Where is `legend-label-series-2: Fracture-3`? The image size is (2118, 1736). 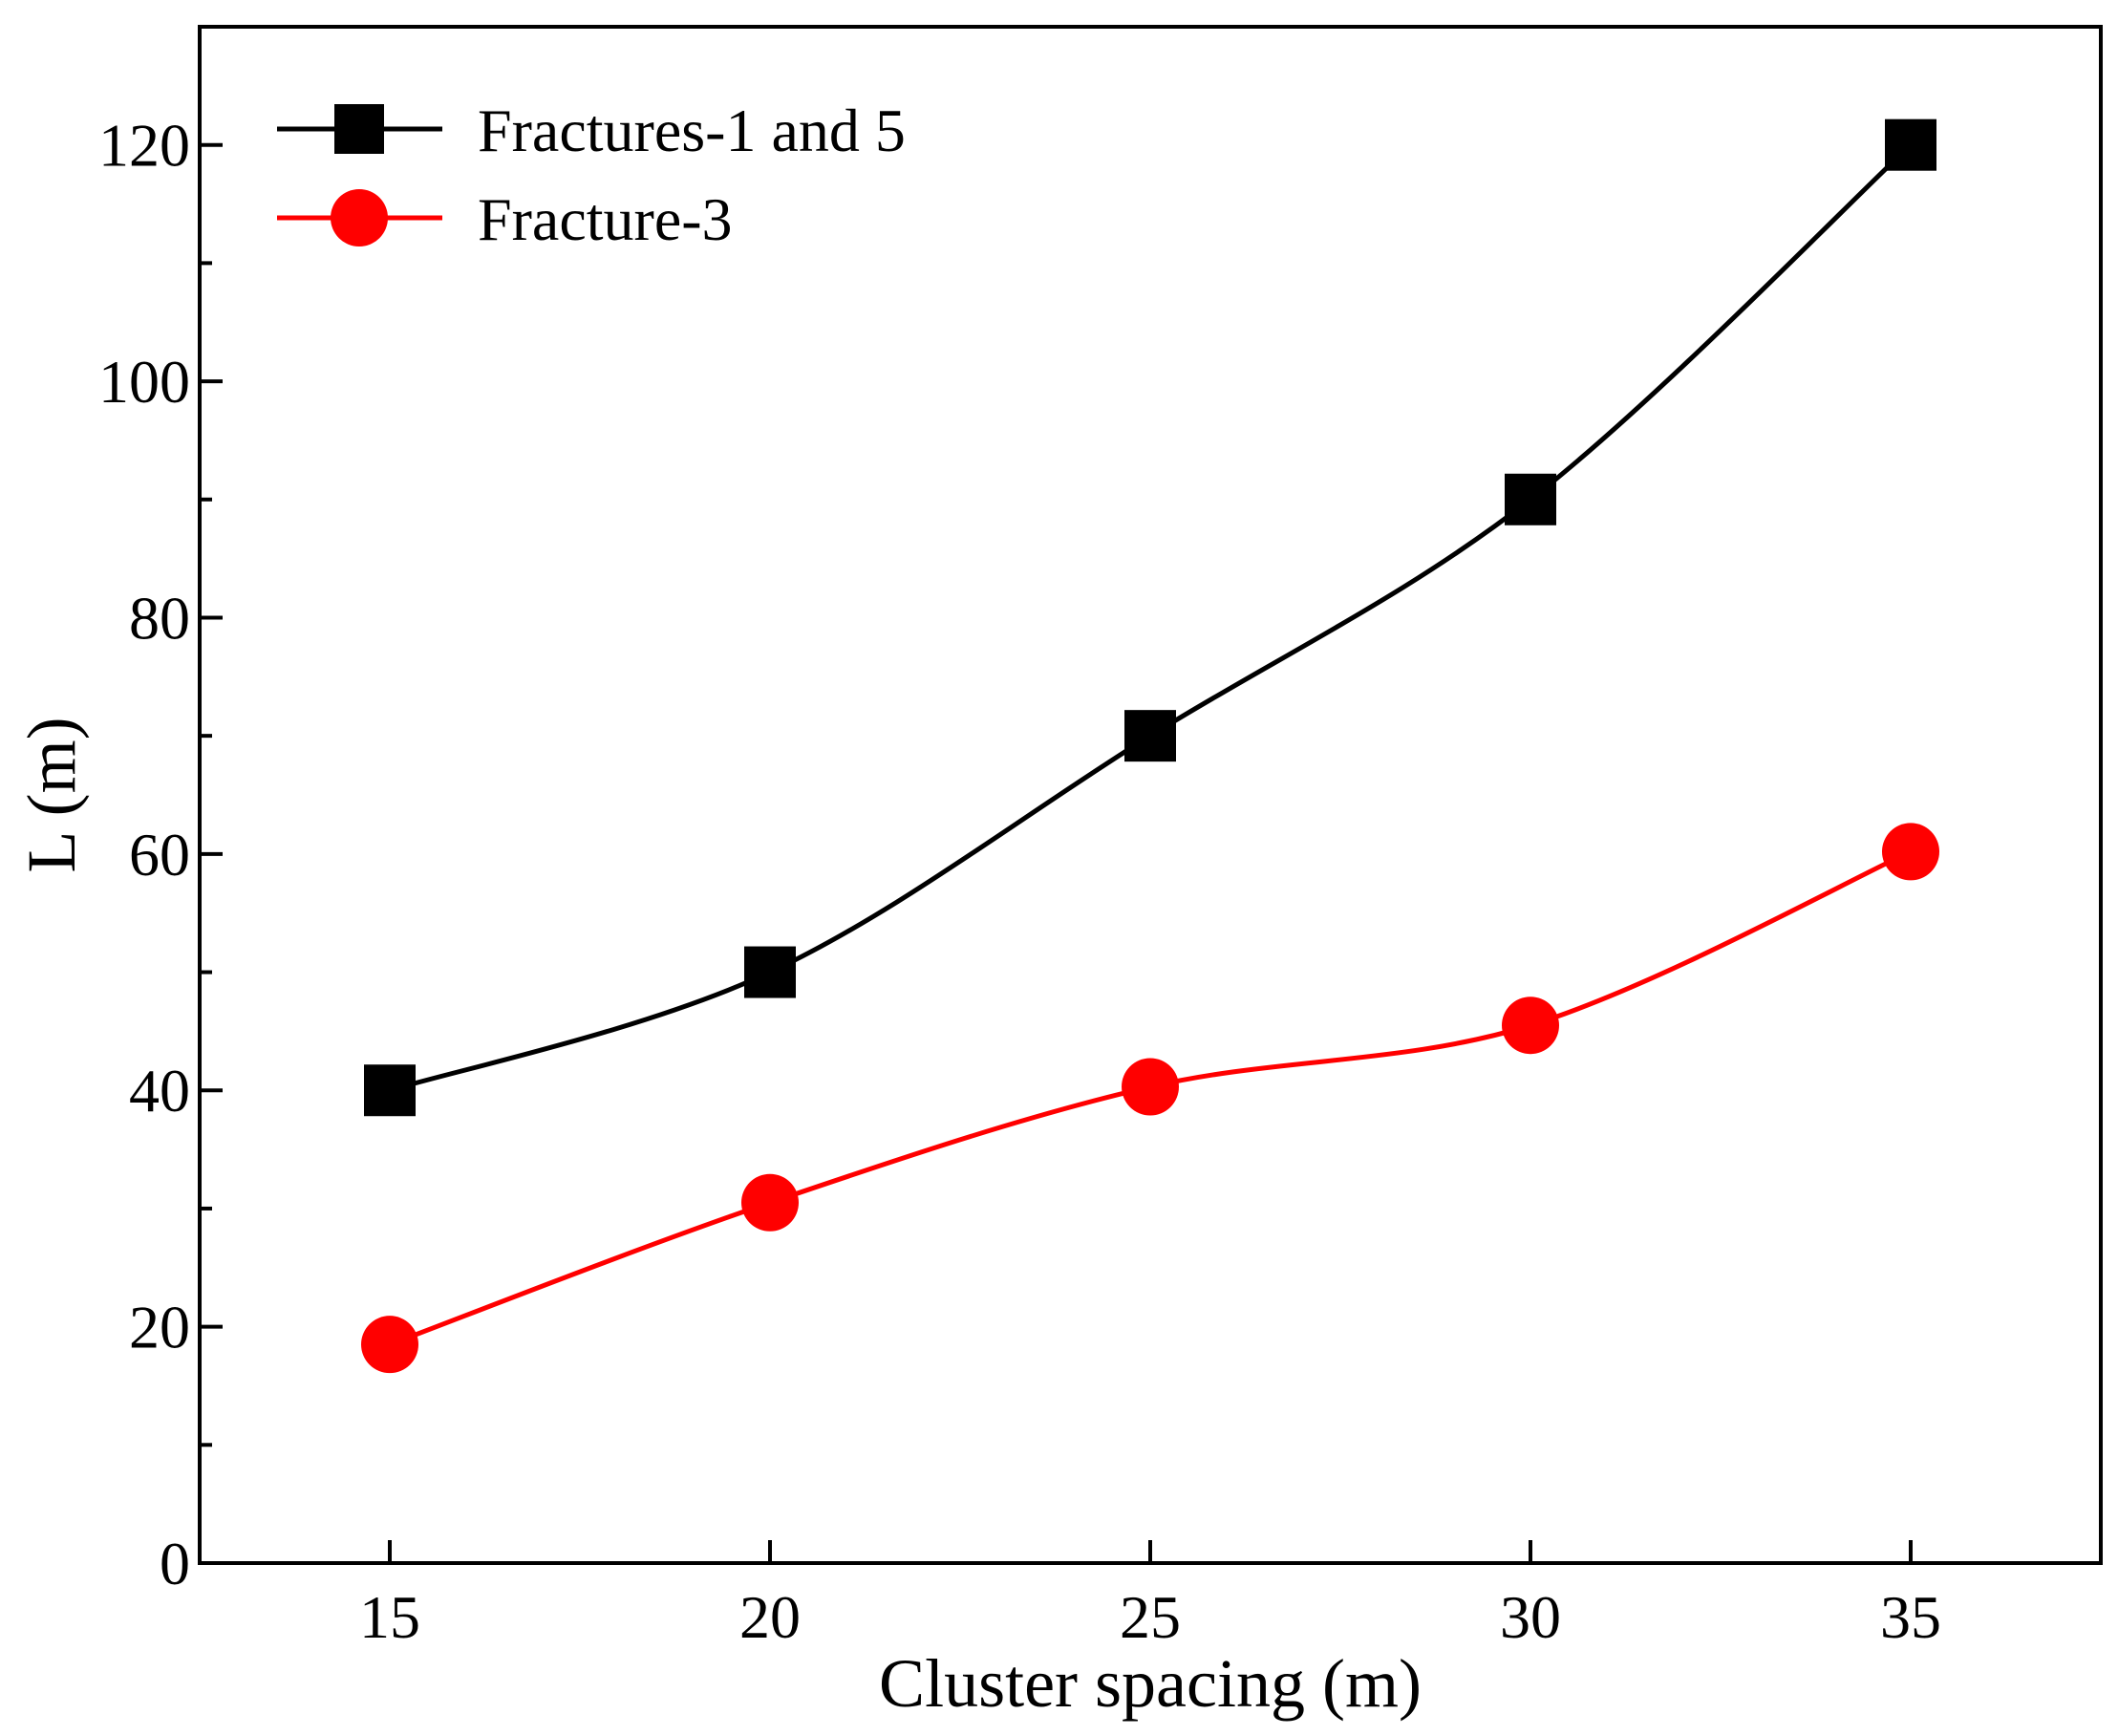
legend-label-series-2: Fracture-3 is located at coordinates (605, 219).